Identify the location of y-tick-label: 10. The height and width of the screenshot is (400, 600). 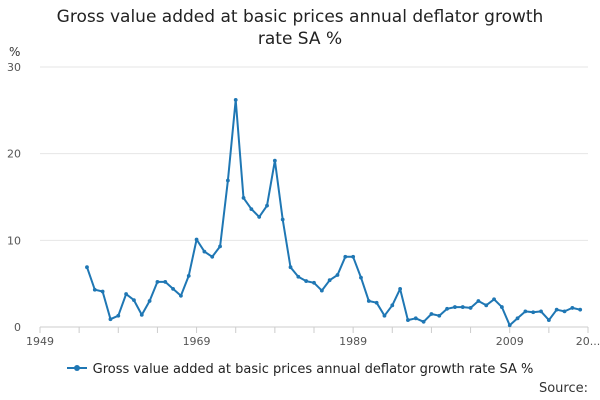
(14, 240).